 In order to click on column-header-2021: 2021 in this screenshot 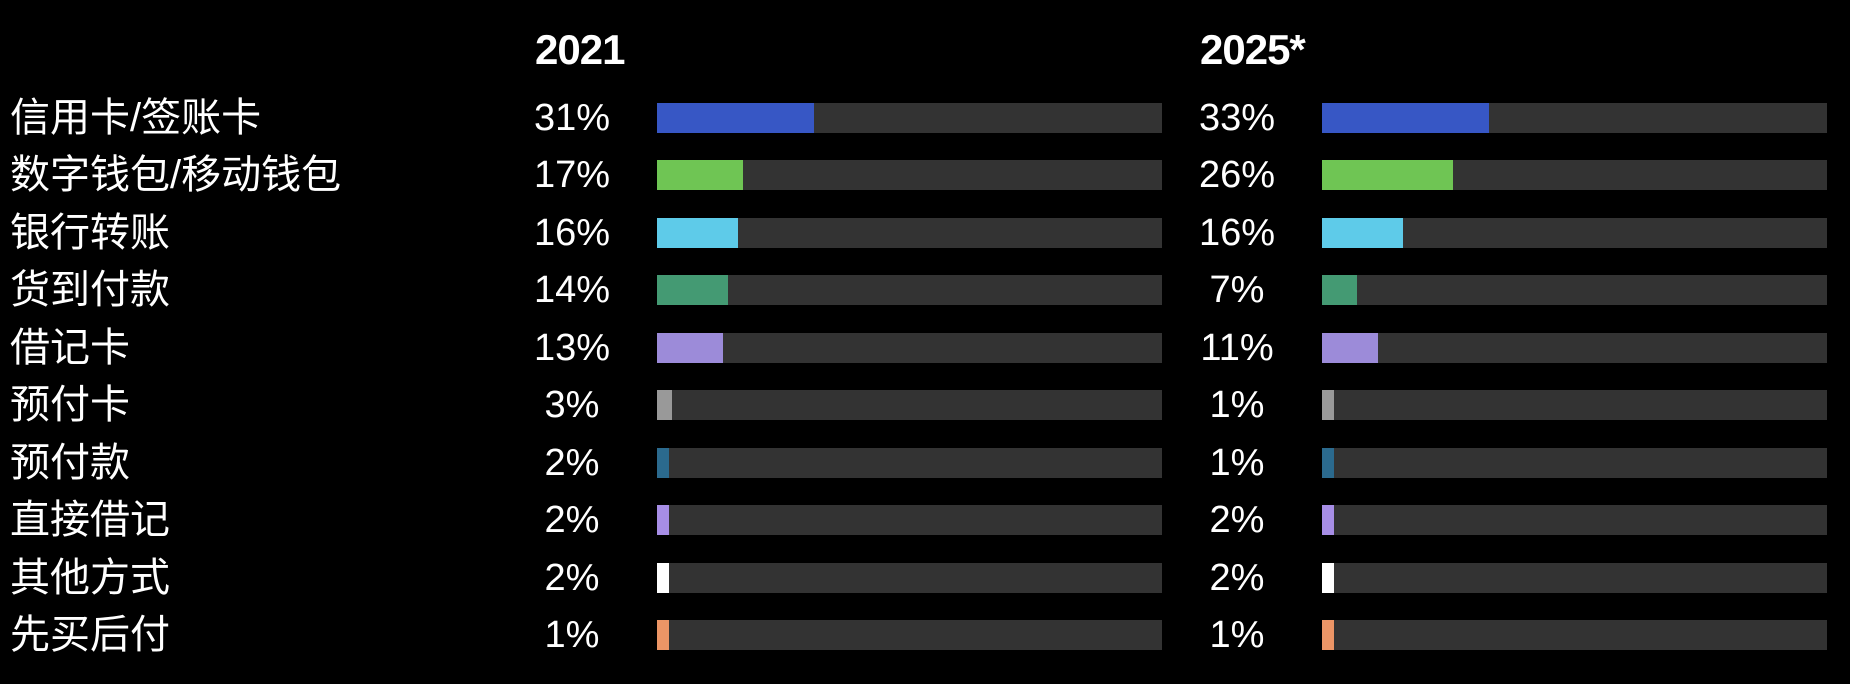, I will do `click(580, 49)`.